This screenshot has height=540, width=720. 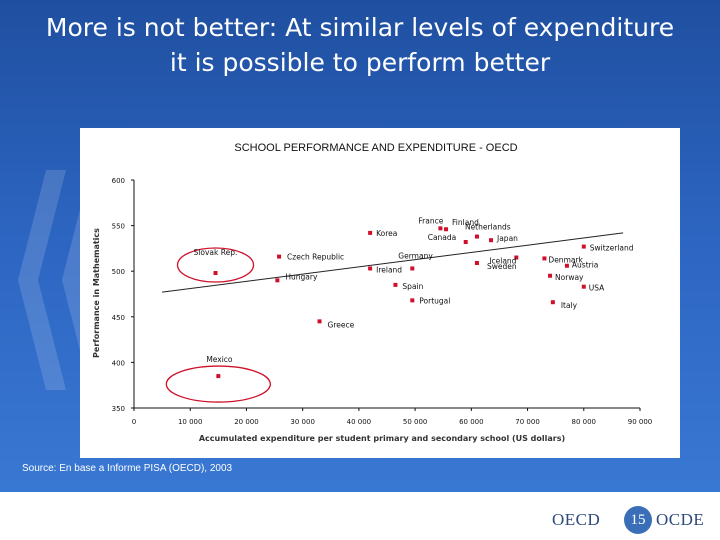 What do you see at coordinates (118, 272) in the screenshot?
I see `y-tick-label: 500` at bounding box center [118, 272].